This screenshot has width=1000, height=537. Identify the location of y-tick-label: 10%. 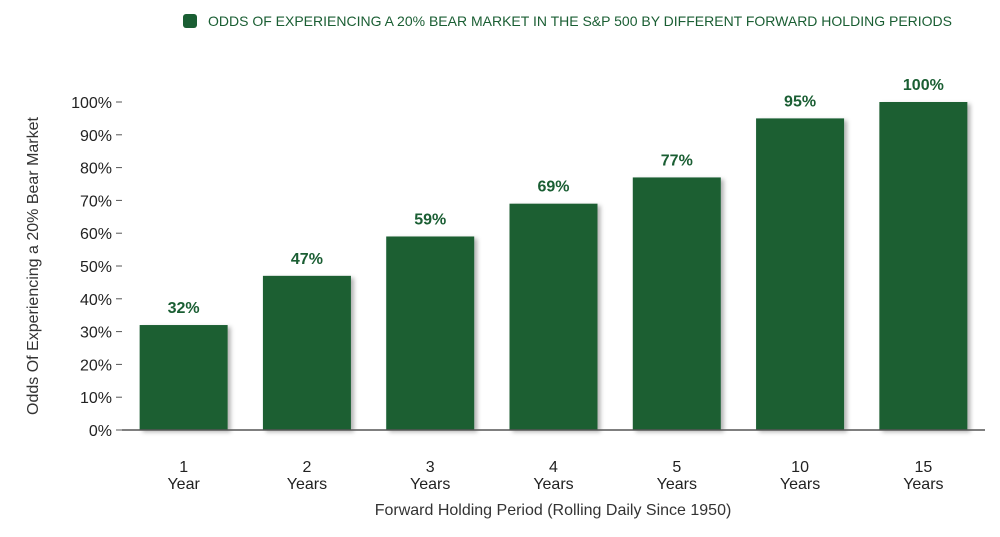
(96, 398).